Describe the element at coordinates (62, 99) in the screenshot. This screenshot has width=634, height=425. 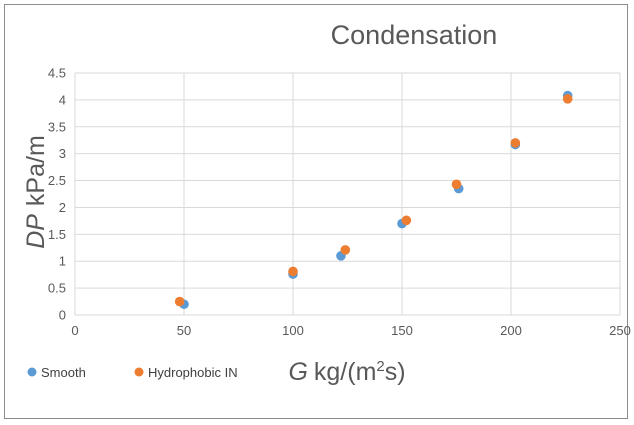
I see `y-tick-label: 4` at that location.